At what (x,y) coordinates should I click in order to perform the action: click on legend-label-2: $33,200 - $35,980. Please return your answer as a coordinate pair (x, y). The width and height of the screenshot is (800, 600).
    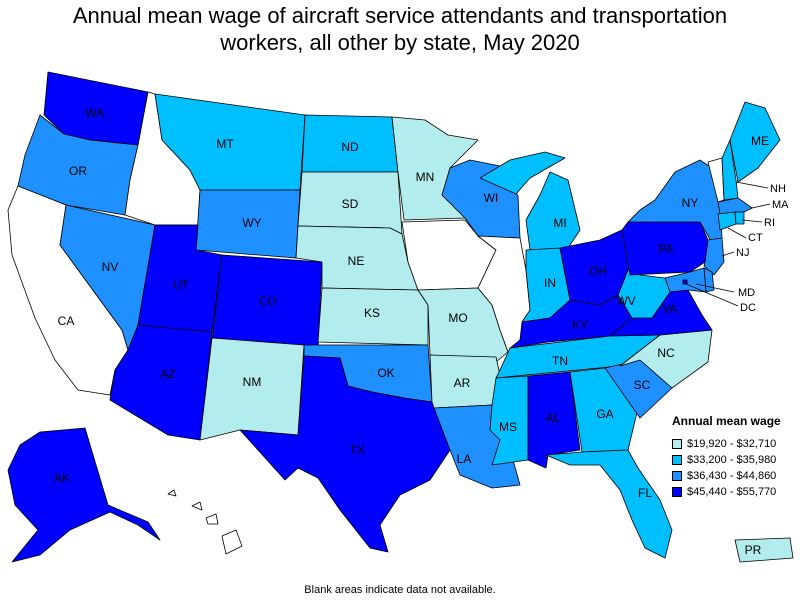
    Looking at the image, I should click on (732, 460).